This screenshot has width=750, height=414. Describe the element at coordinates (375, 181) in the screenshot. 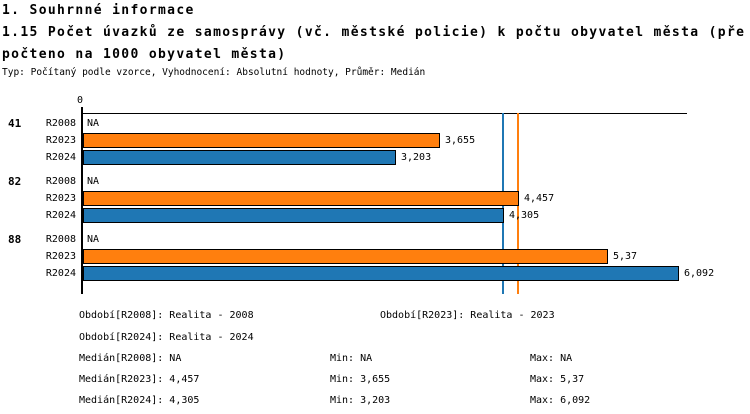

I see `chart-row: 82 R2008 NA` at that location.